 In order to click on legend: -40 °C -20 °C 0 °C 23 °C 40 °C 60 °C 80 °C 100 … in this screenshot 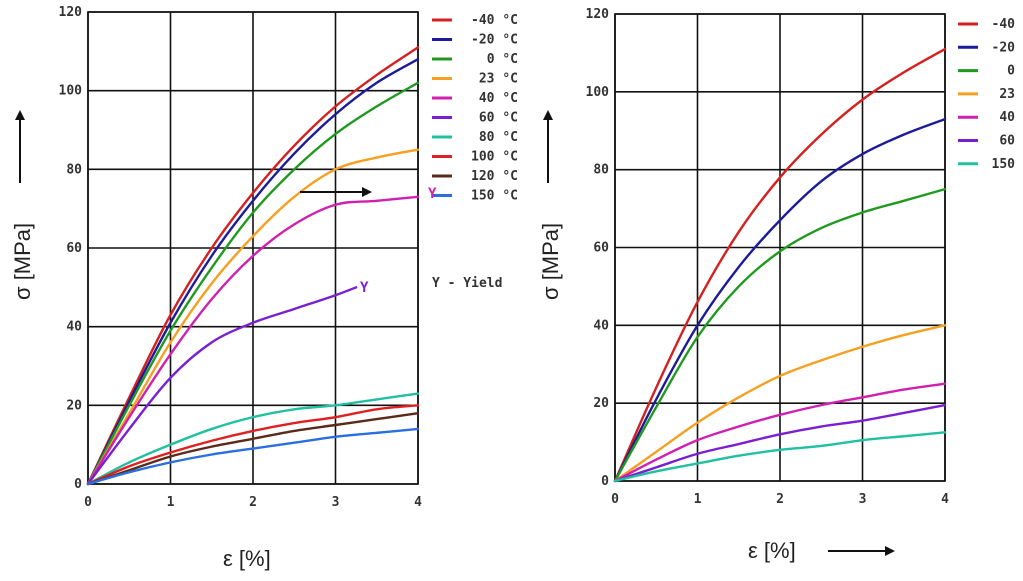, I will do `click(475, 108)`.